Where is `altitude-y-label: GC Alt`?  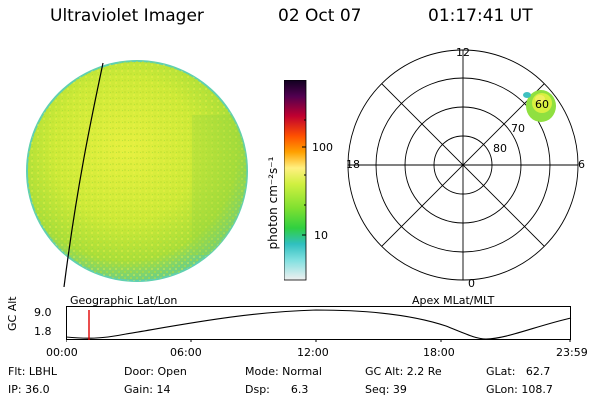 altitude-y-label: GC Alt is located at coordinates (12, 313).